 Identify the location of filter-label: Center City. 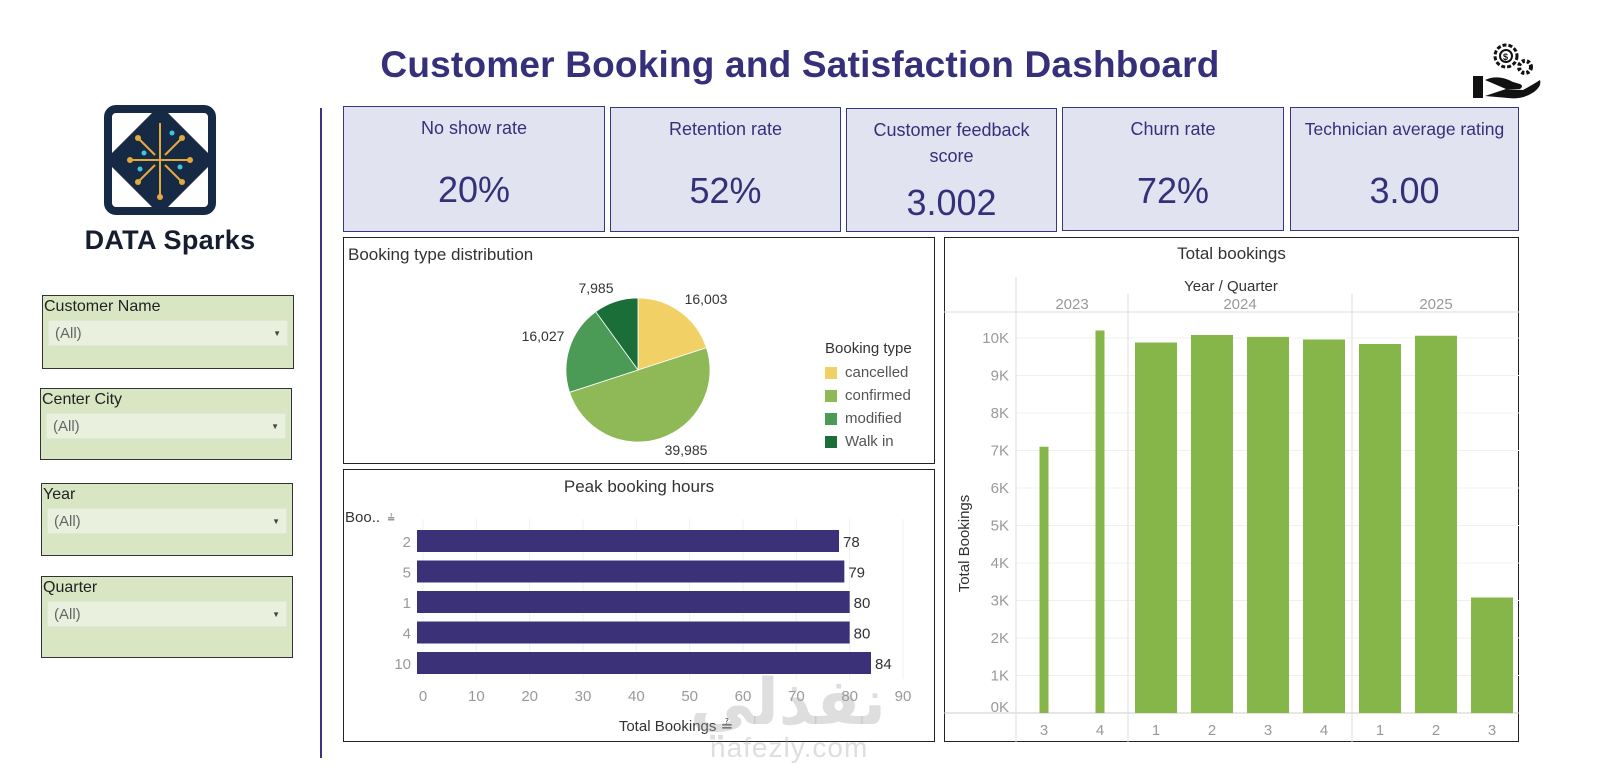
(82, 399).